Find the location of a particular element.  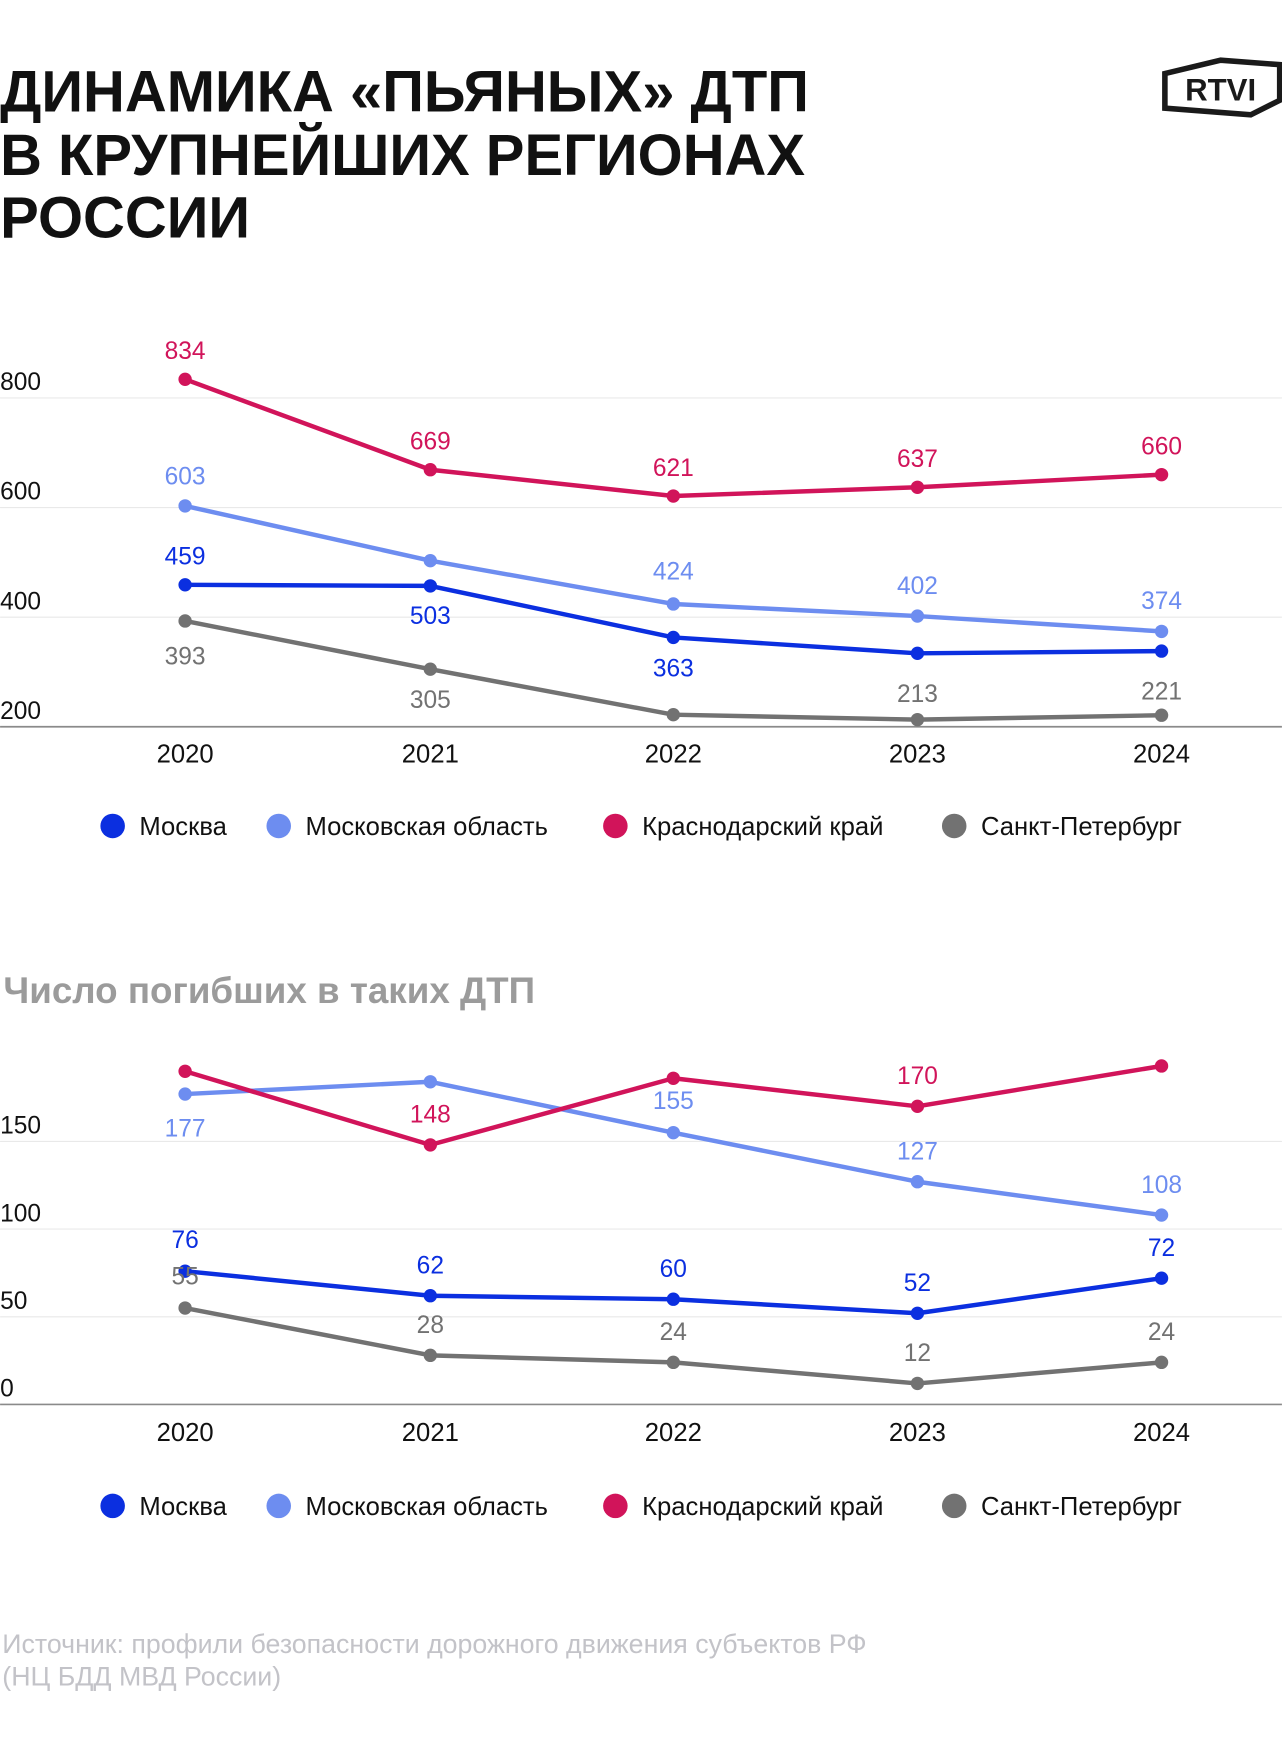

data-label: 177 is located at coordinates (185, 1128).